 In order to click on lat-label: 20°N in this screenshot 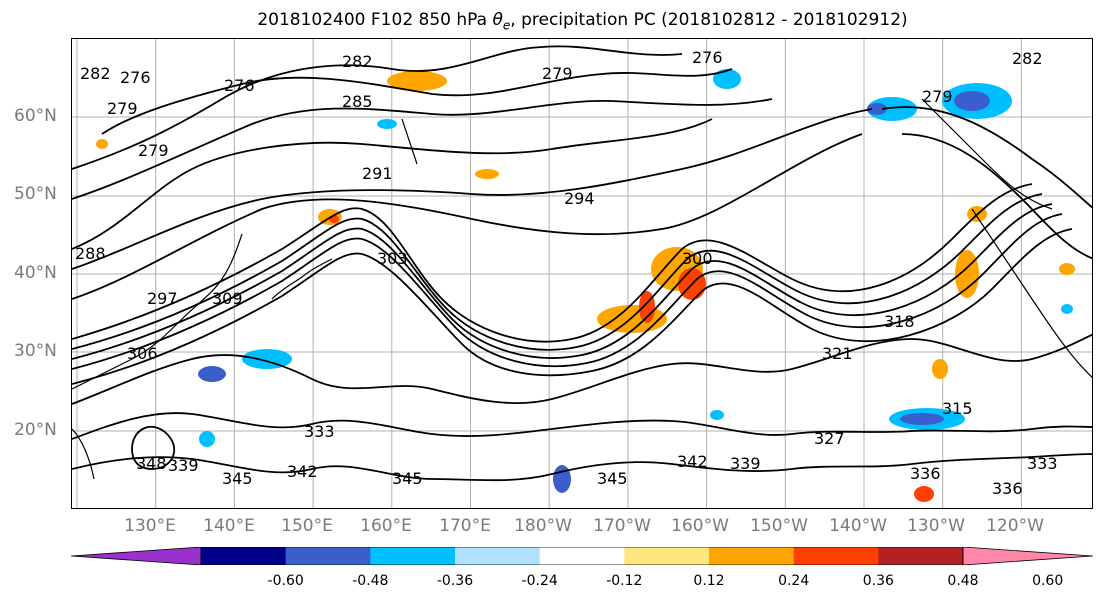, I will do `click(35, 430)`.